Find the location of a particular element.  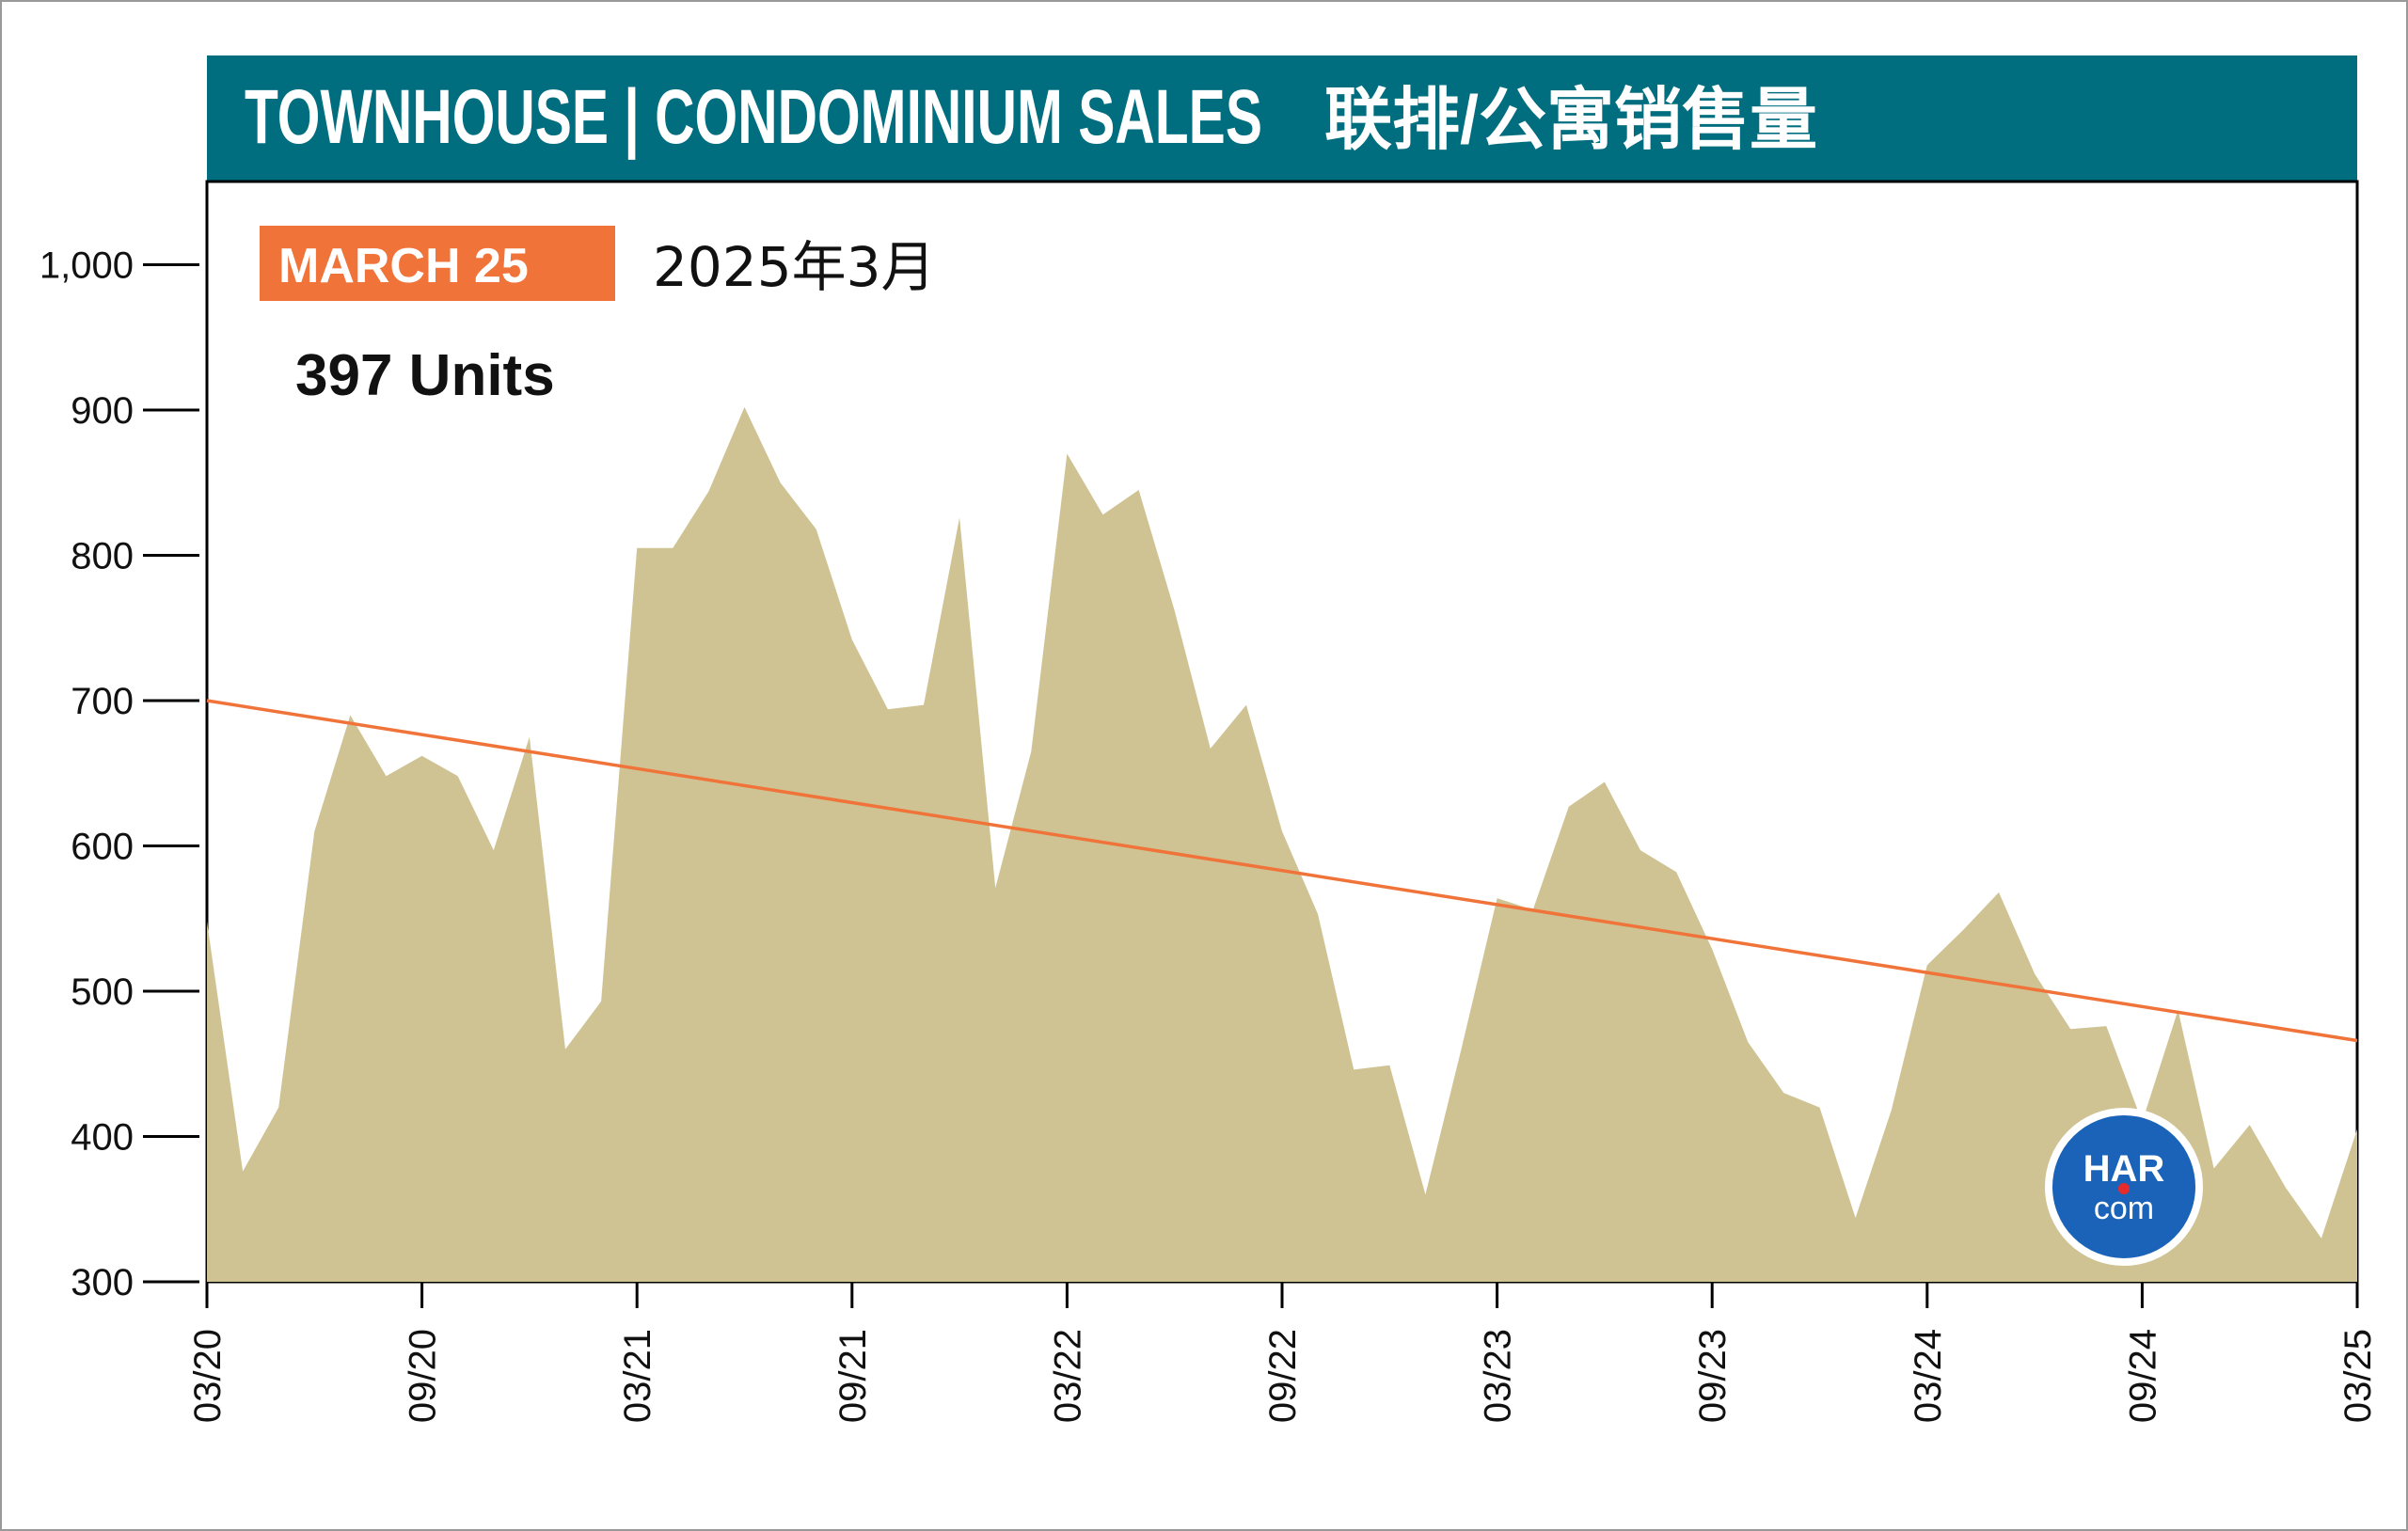

chinese-date-label: 2025年3月 is located at coordinates (795, 267).